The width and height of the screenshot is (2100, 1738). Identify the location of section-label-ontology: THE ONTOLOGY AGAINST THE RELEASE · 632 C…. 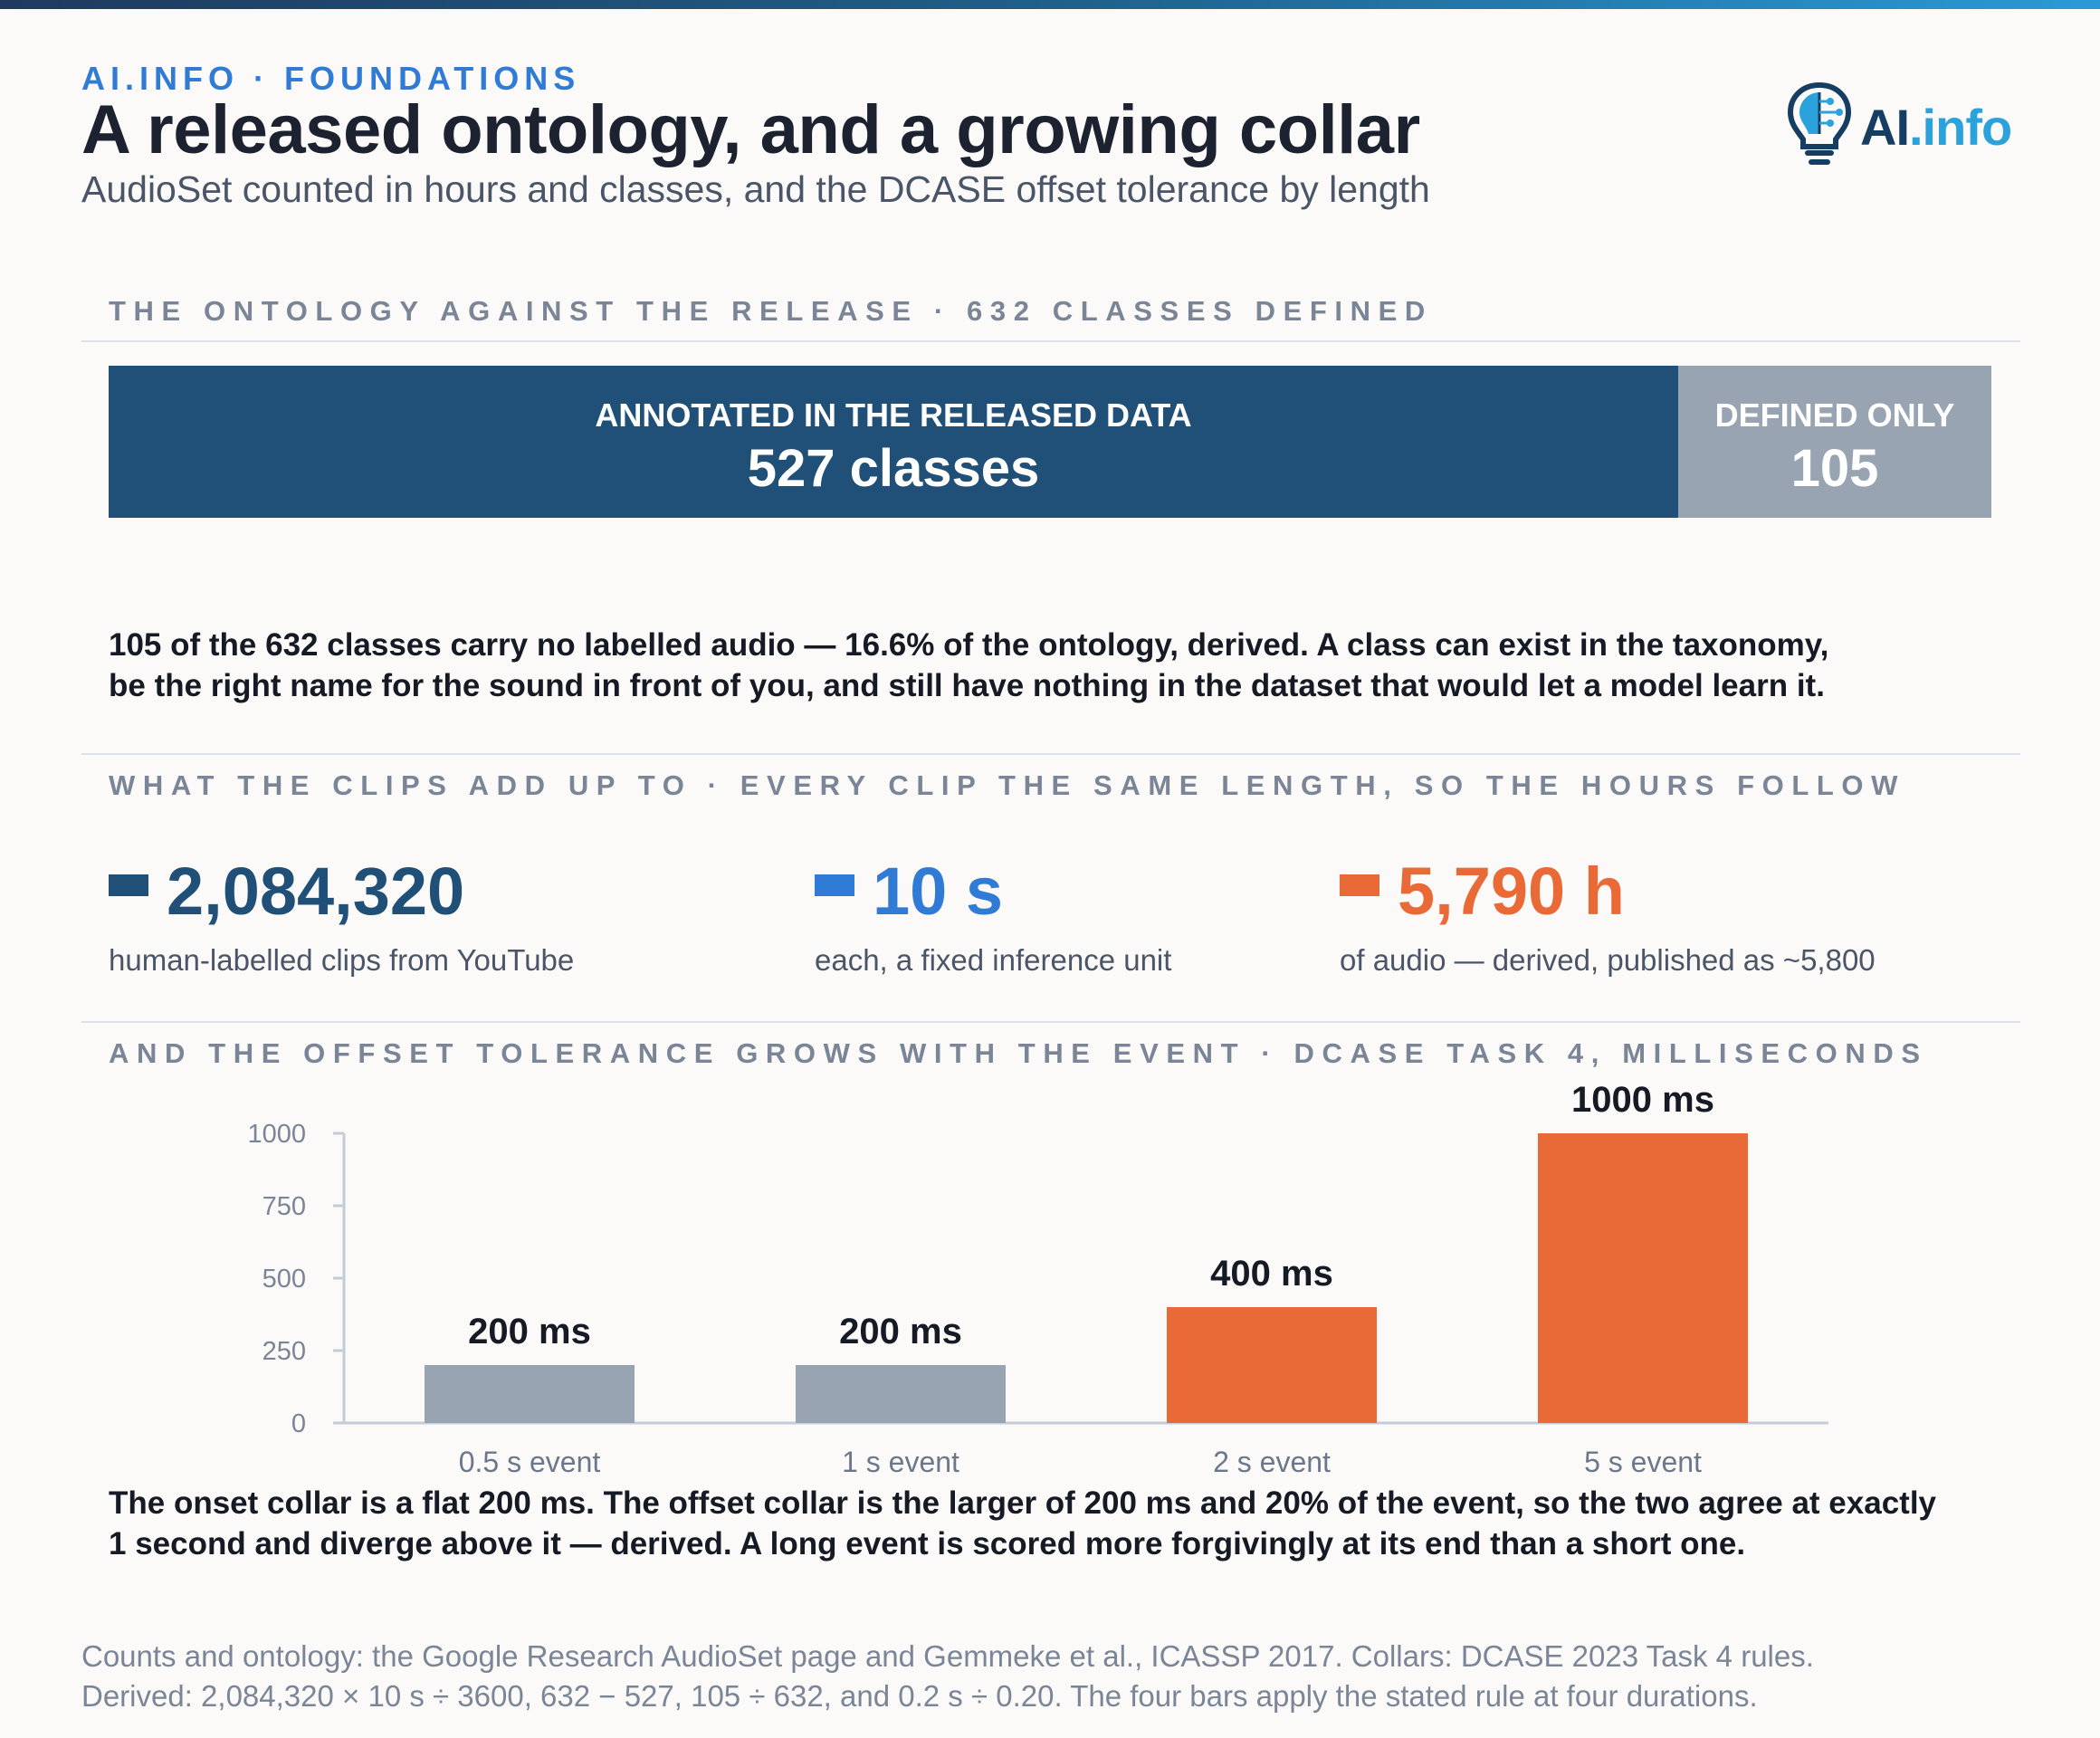
(771, 311).